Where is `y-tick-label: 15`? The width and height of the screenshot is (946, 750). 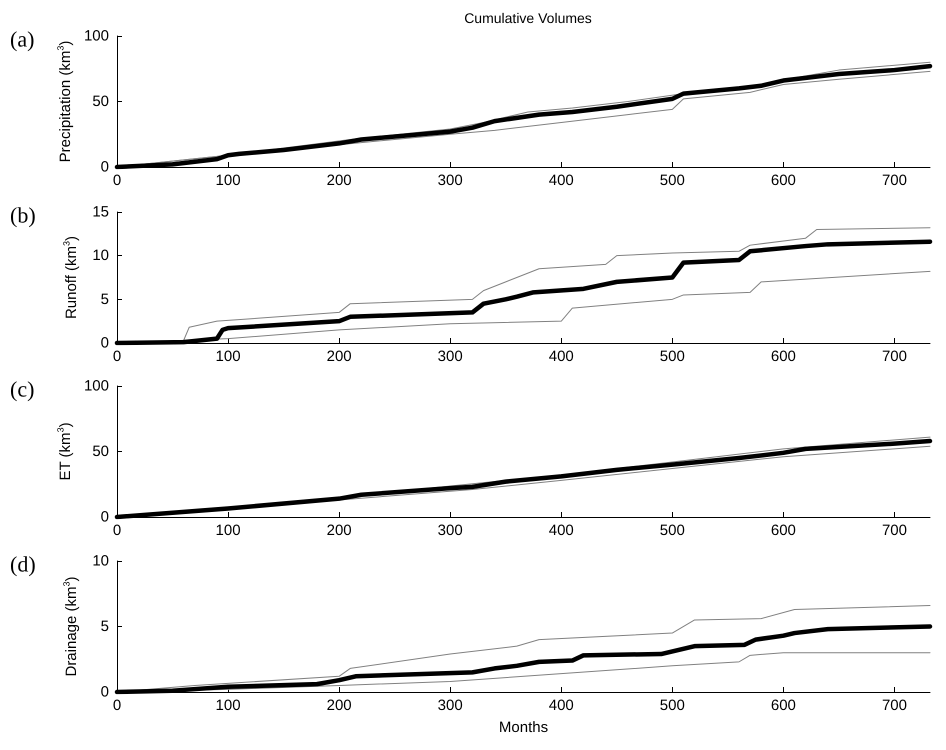
y-tick-label: 15 is located at coordinates (100, 212).